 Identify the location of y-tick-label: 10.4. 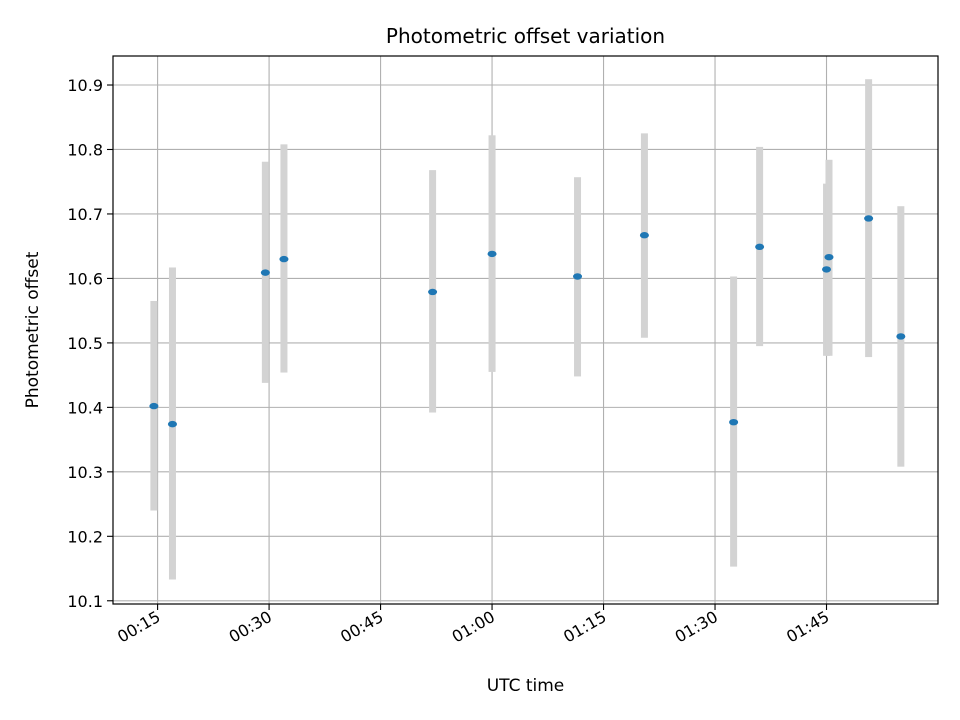
(85, 407).